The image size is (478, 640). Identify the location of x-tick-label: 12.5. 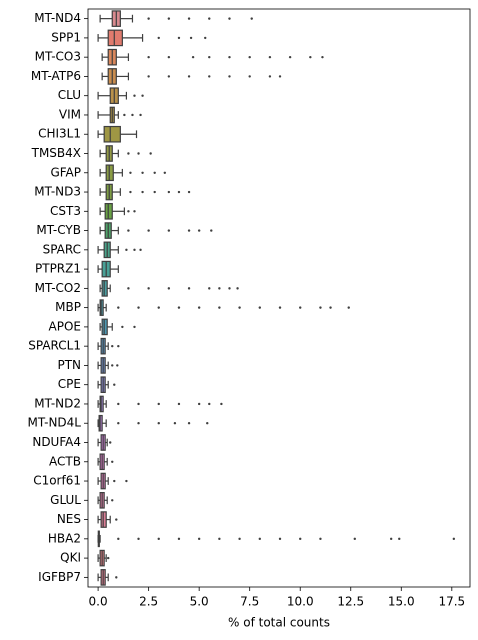
(350, 602).